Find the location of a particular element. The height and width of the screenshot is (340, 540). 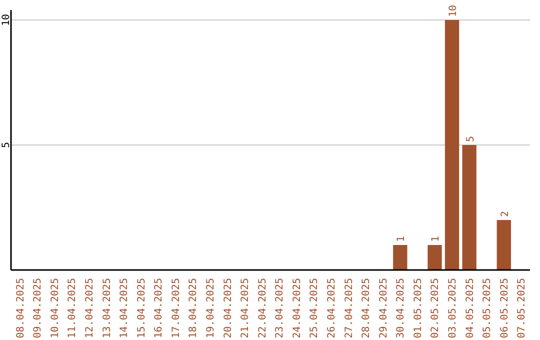

x-tick-label: 14.04.2025 is located at coordinates (124, 308).